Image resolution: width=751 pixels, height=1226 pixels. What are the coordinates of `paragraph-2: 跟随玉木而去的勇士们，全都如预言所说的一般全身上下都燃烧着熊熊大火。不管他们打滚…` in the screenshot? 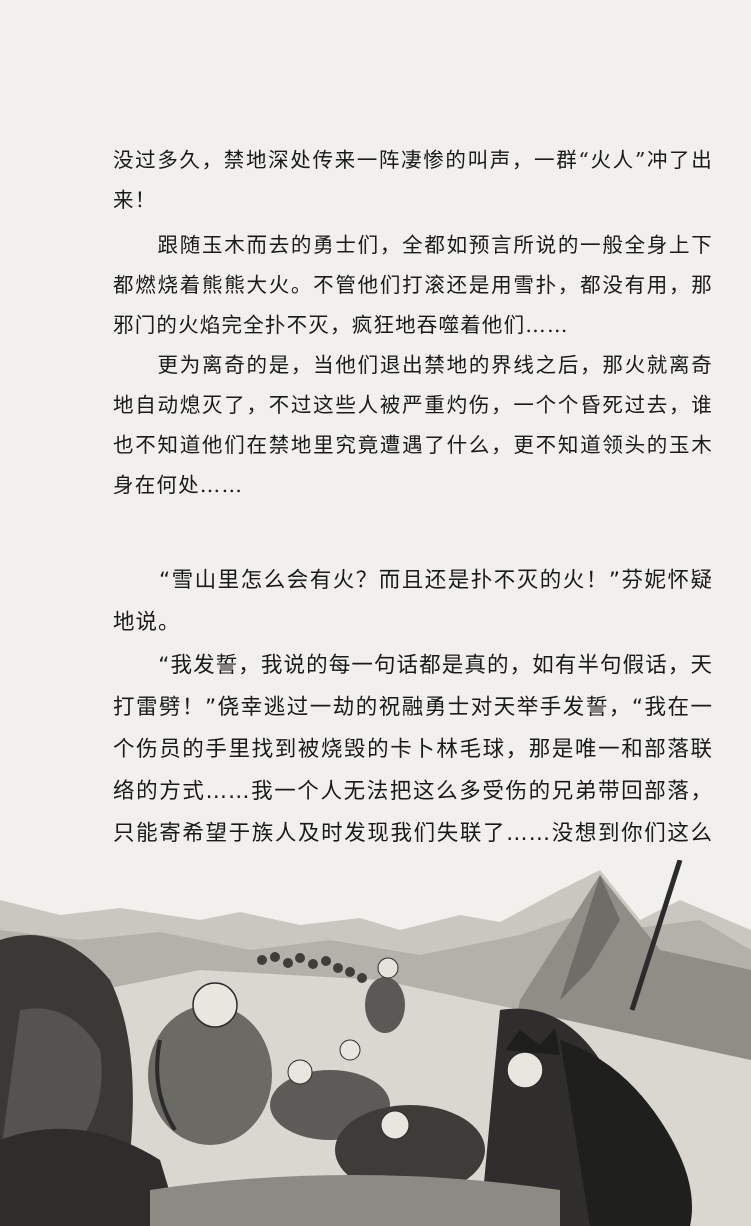 It's located at (413, 285).